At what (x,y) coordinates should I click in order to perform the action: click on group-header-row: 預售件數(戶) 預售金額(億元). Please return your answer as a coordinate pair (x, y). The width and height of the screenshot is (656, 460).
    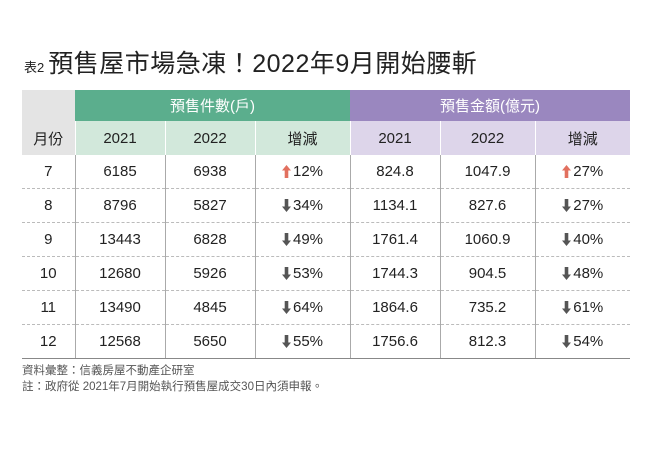
    Looking at the image, I should click on (326, 105).